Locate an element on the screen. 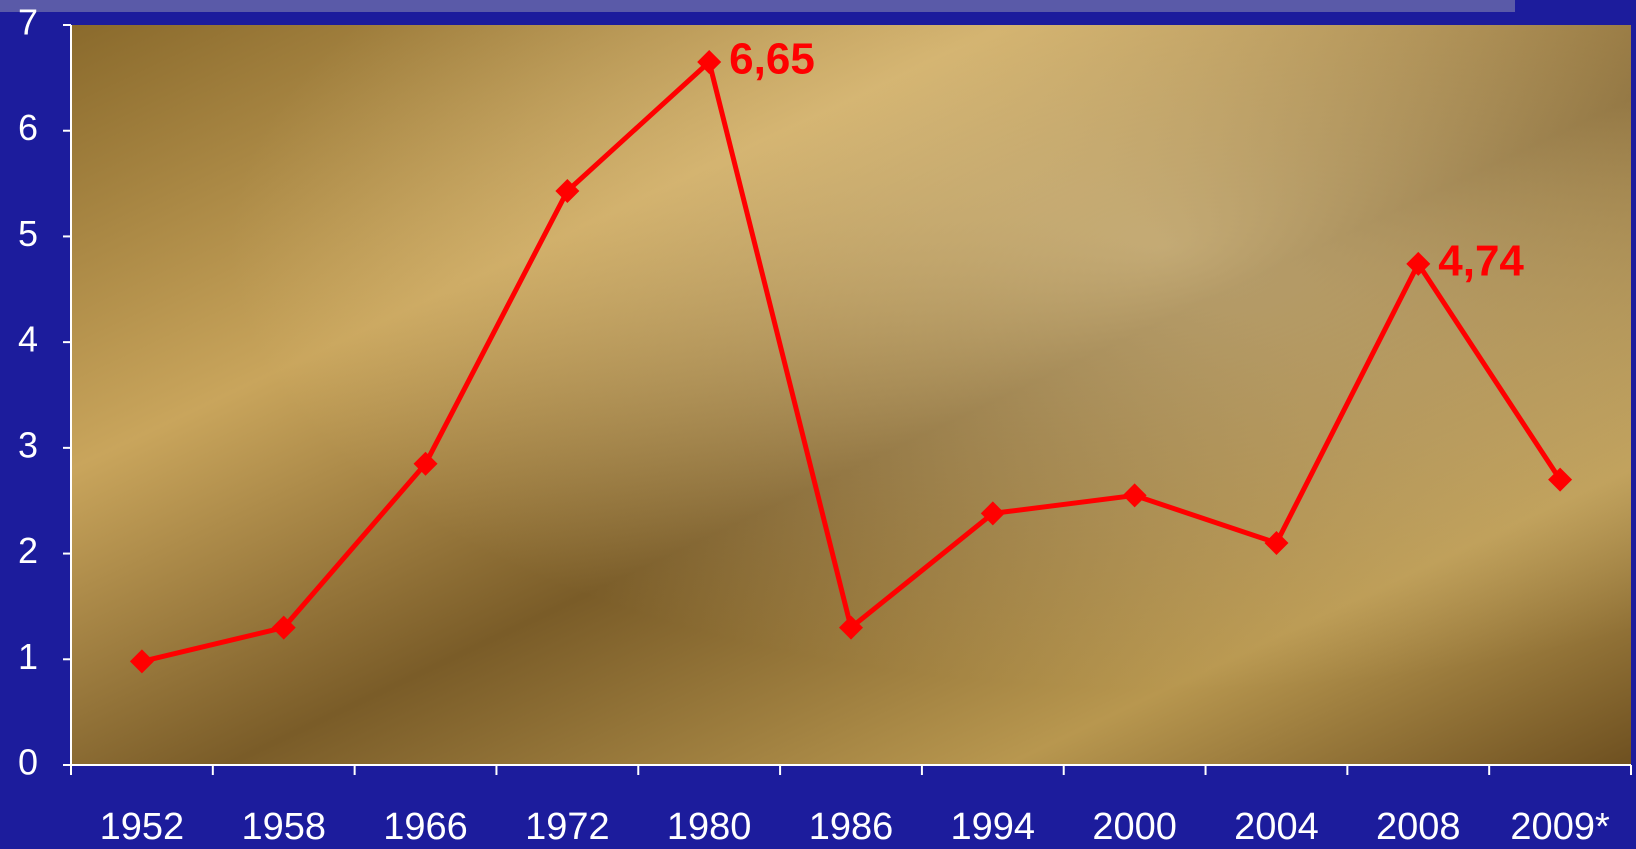 The image size is (1636, 849). x-tick-label: 2009* is located at coordinates (1560, 827).